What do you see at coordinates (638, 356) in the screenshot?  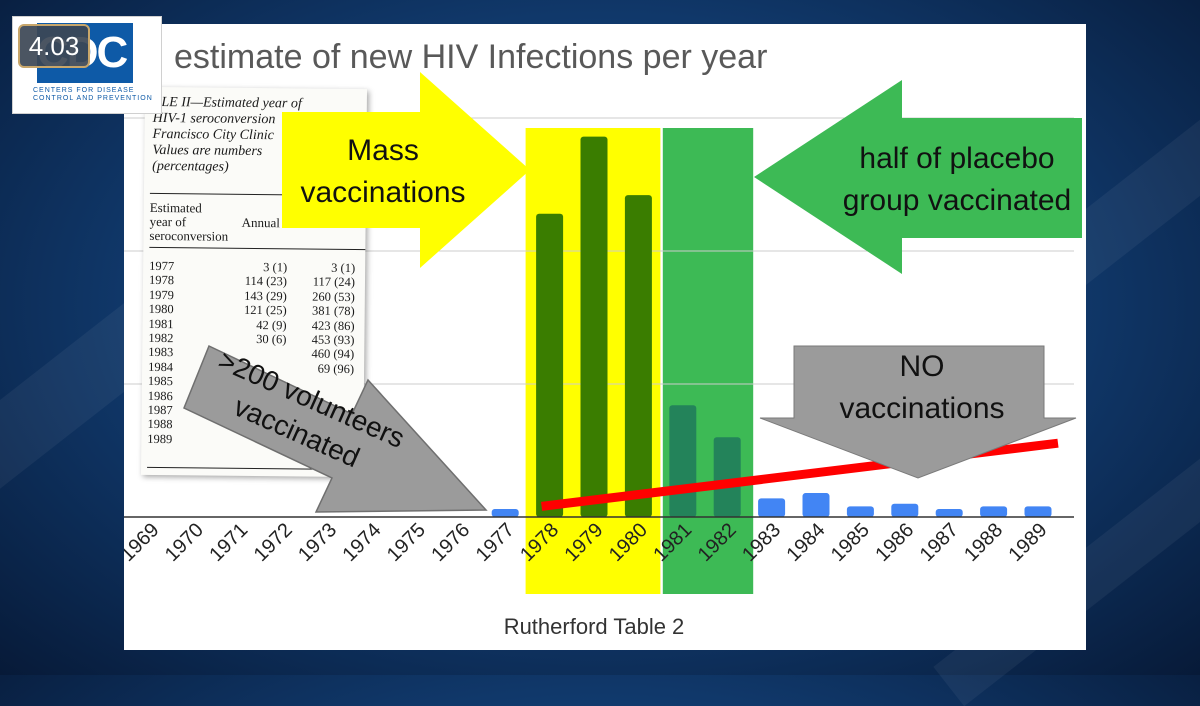 I see `bar-1980` at bounding box center [638, 356].